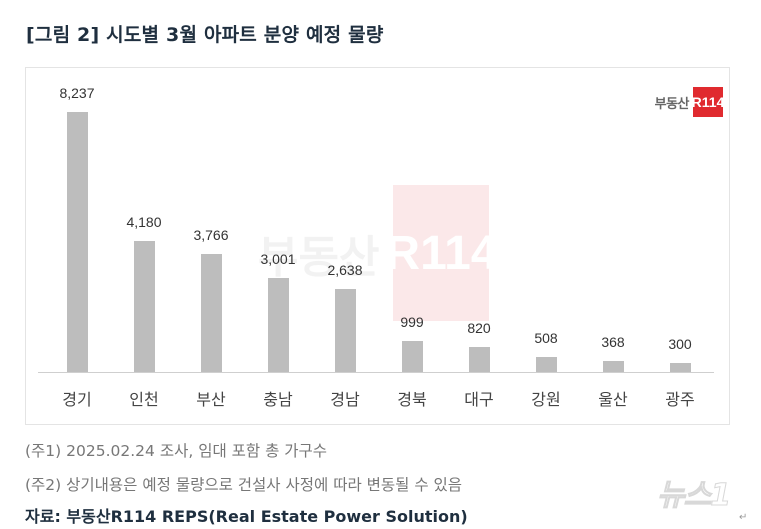 Image resolution: width=761 pixels, height=529 pixels. I want to click on bar-group: 3,001, so click(278, 220).